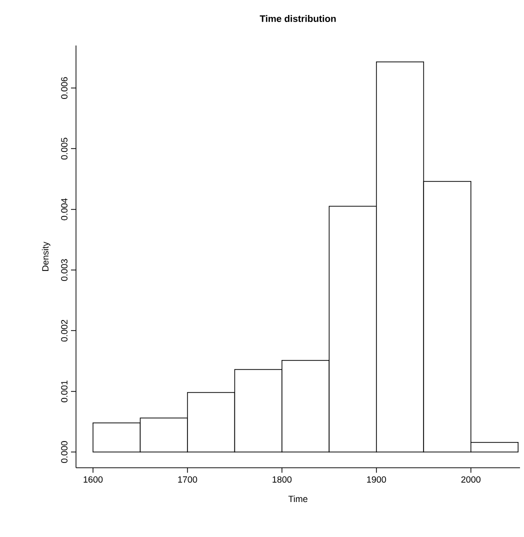  Describe the element at coordinates (46, 256) in the screenshot. I see `y-axis-title: Density` at that location.